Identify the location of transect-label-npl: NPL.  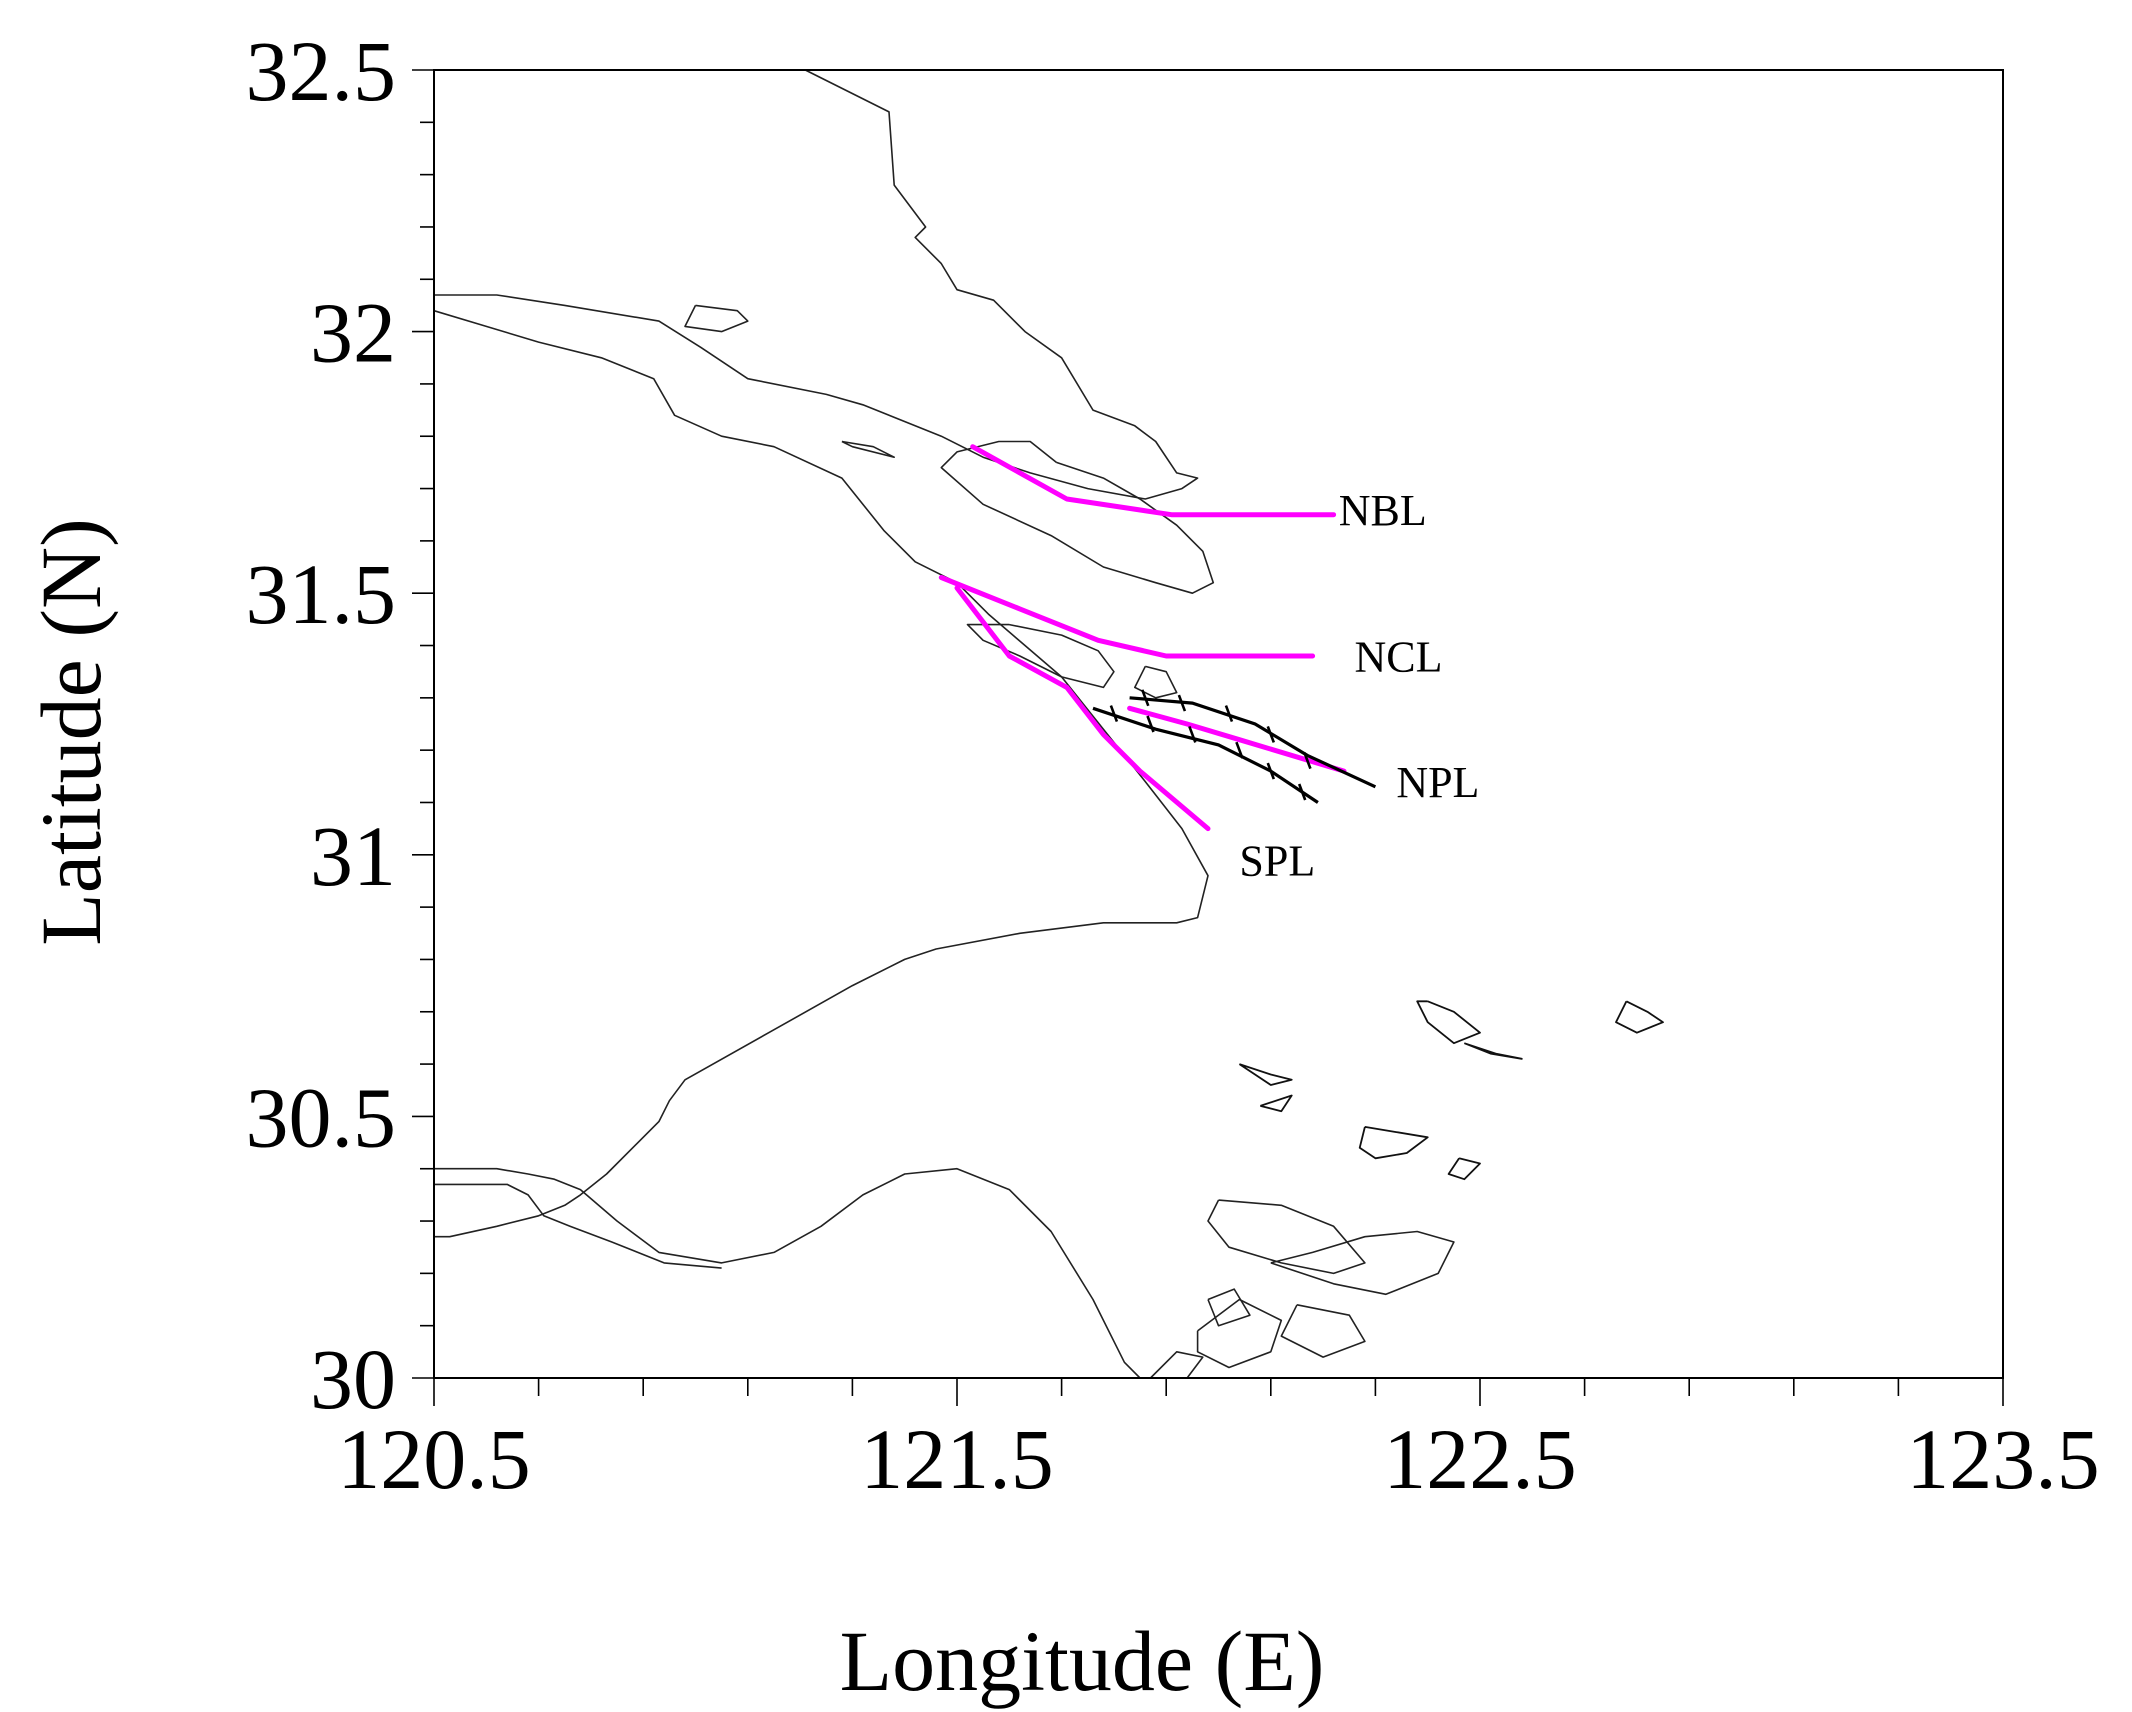
(1437, 782).